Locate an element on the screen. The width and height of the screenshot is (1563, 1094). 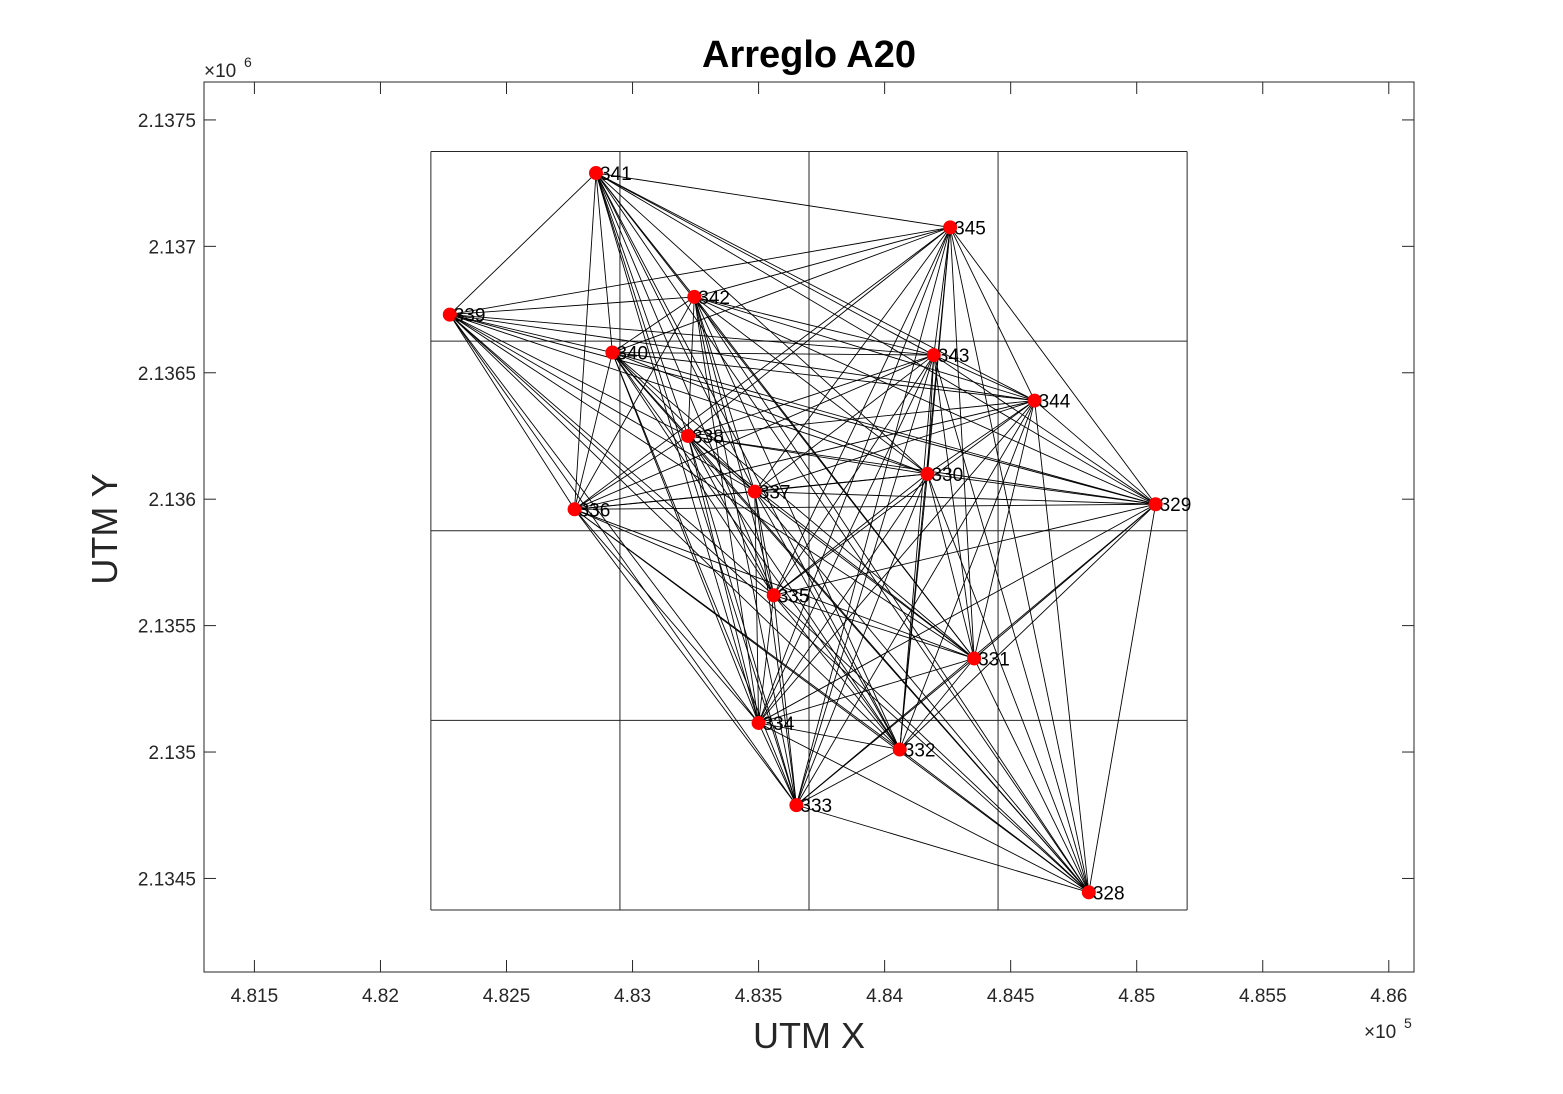
station-label: 329 is located at coordinates (1176, 505).